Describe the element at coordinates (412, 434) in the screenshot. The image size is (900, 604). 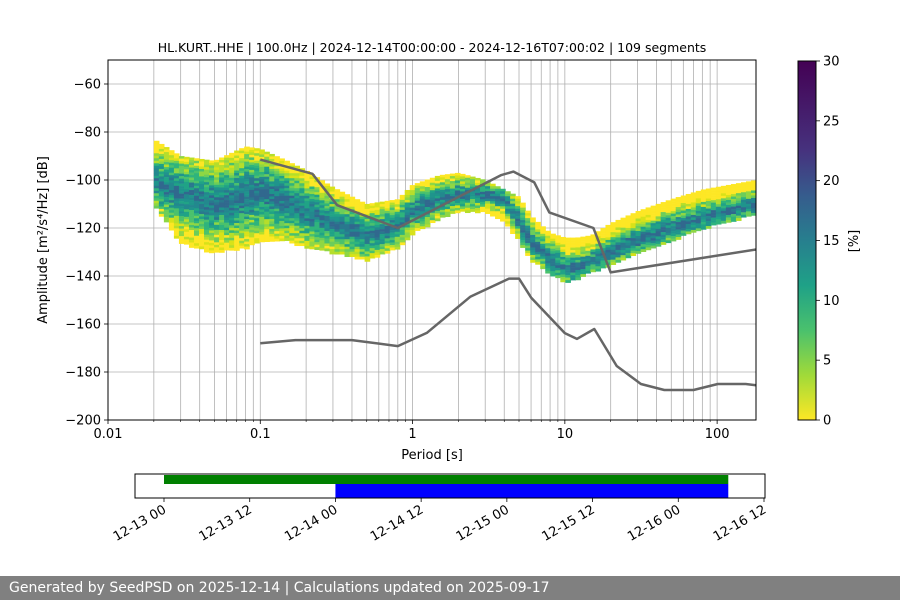
I see `x-tick-label: 1` at that location.